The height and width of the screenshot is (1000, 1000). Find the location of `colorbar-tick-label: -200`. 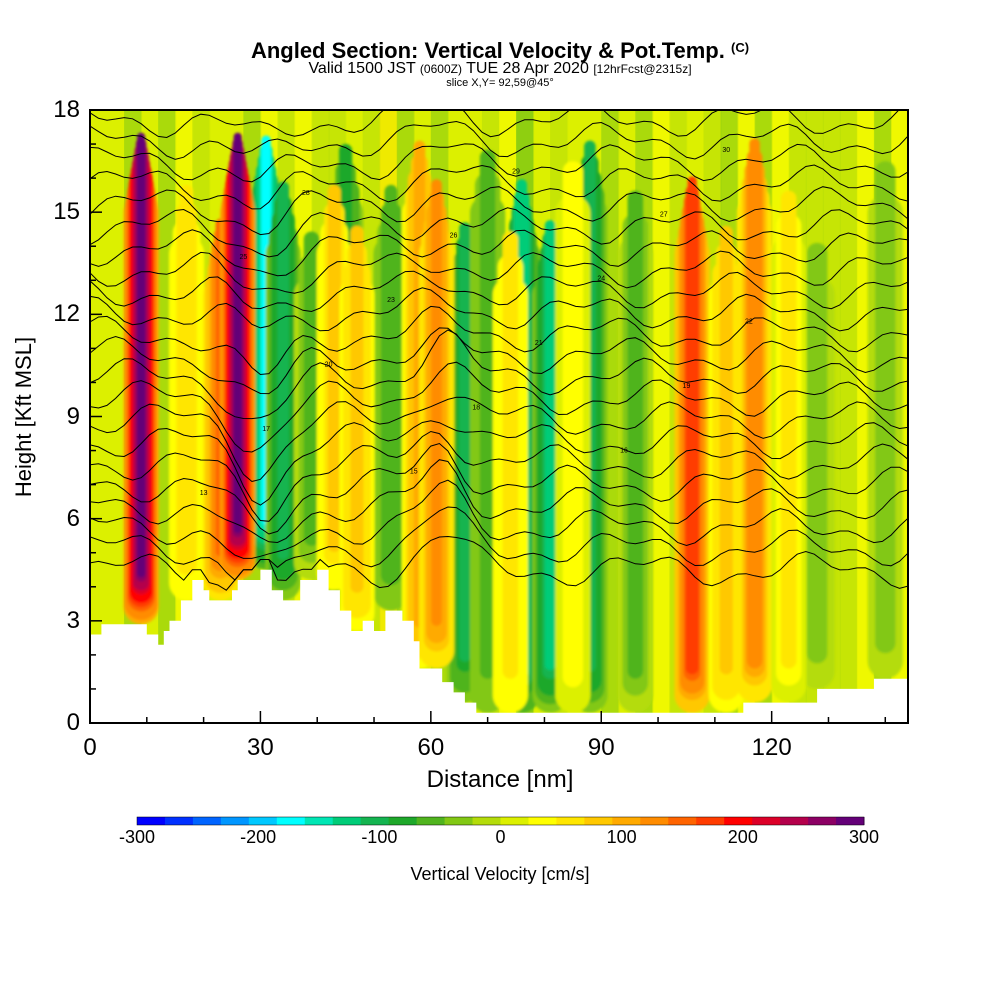

colorbar-tick-label: -200 is located at coordinates (258, 837).